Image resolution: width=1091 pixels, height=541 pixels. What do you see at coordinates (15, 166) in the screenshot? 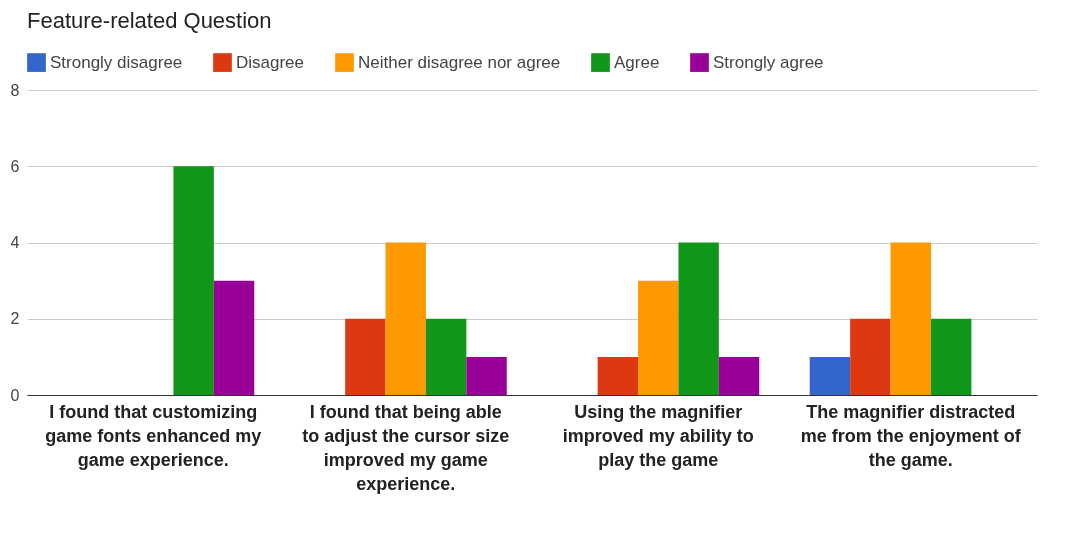
I see `y-tick-label: 6` at bounding box center [15, 166].